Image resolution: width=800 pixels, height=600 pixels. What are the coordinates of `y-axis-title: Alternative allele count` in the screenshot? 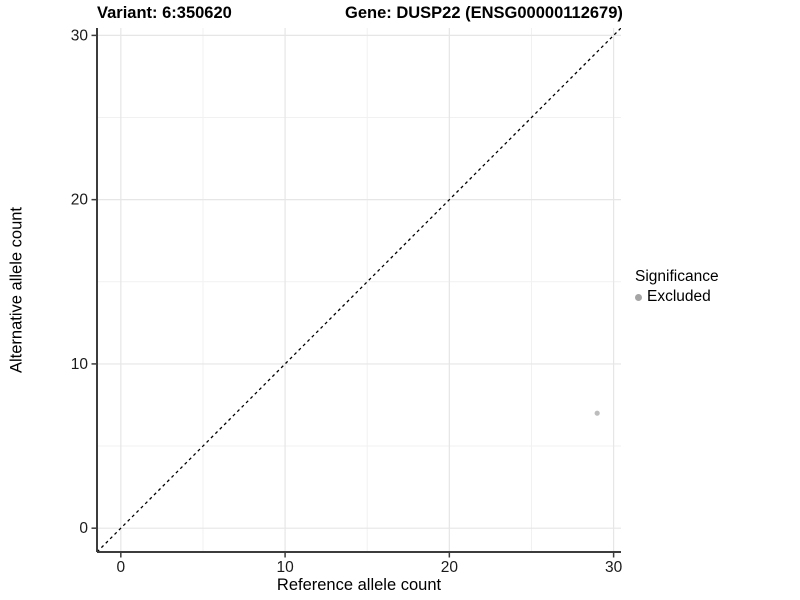 It's located at (16, 290).